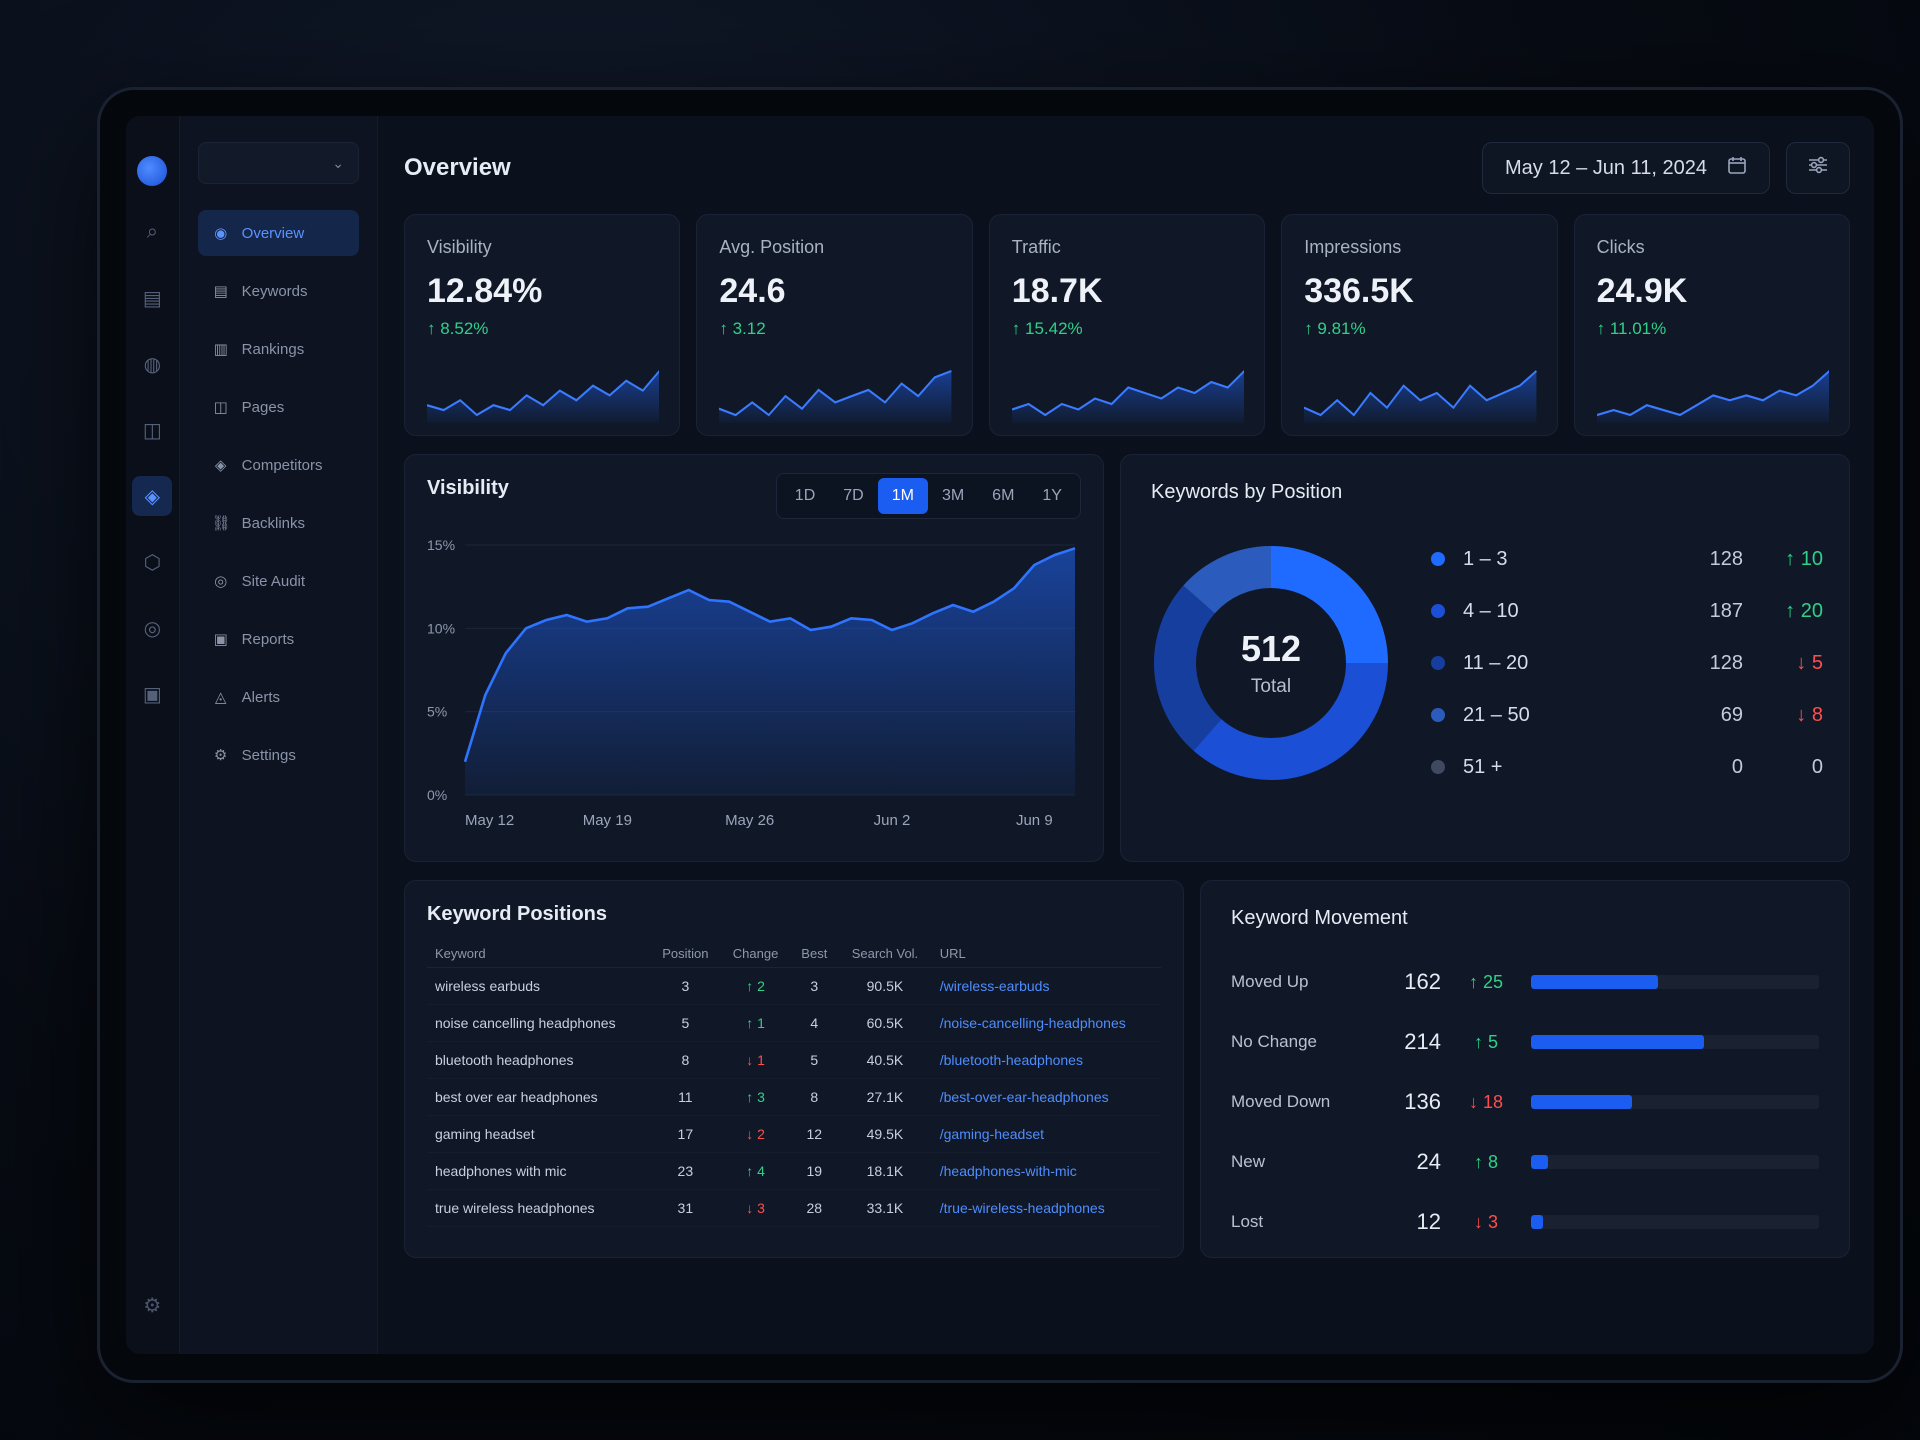 This screenshot has width=1920, height=1440. I want to click on sidebar-item-competitors: ◈ Competitors, so click(278, 465).